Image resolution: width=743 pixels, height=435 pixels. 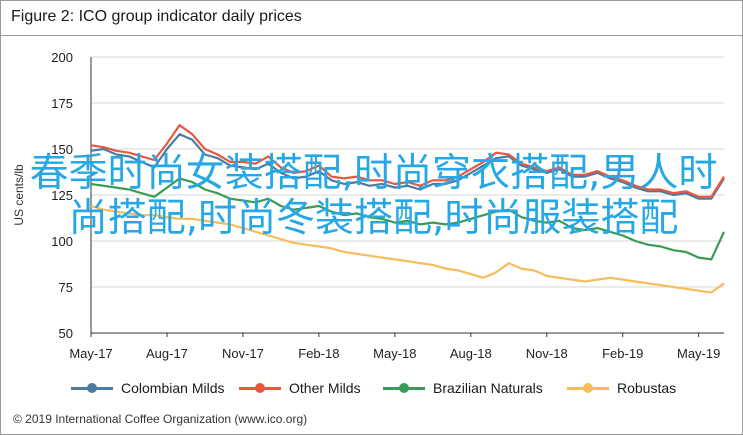 I want to click on legend-item-robustas: Robustas, so click(x=621, y=388).